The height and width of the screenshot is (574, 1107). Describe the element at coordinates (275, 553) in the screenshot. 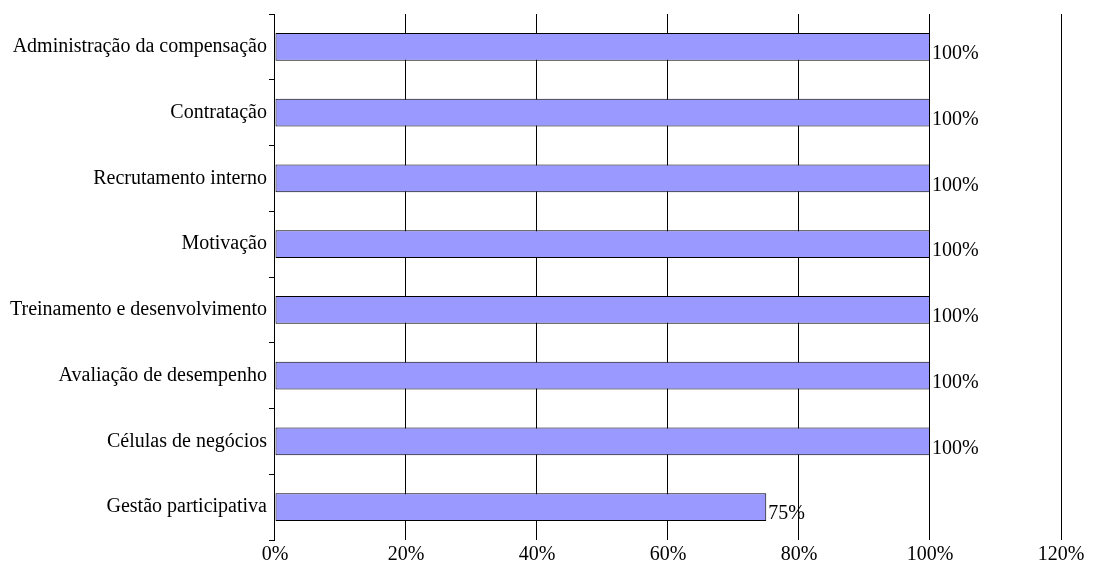

I see `x-tick-label: 0%` at that location.